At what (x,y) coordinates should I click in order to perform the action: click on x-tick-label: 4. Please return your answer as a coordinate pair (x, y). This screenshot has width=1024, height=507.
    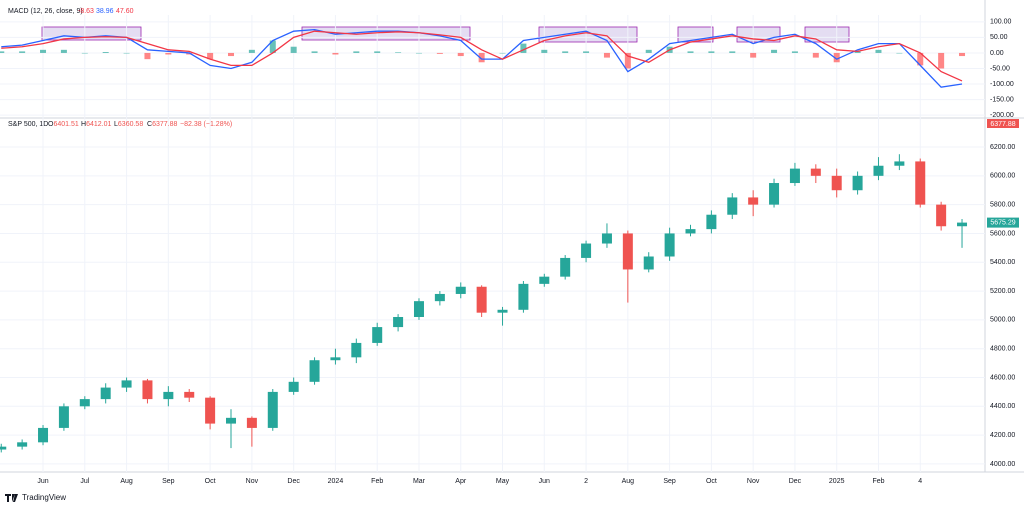
    Looking at the image, I should click on (920, 481).